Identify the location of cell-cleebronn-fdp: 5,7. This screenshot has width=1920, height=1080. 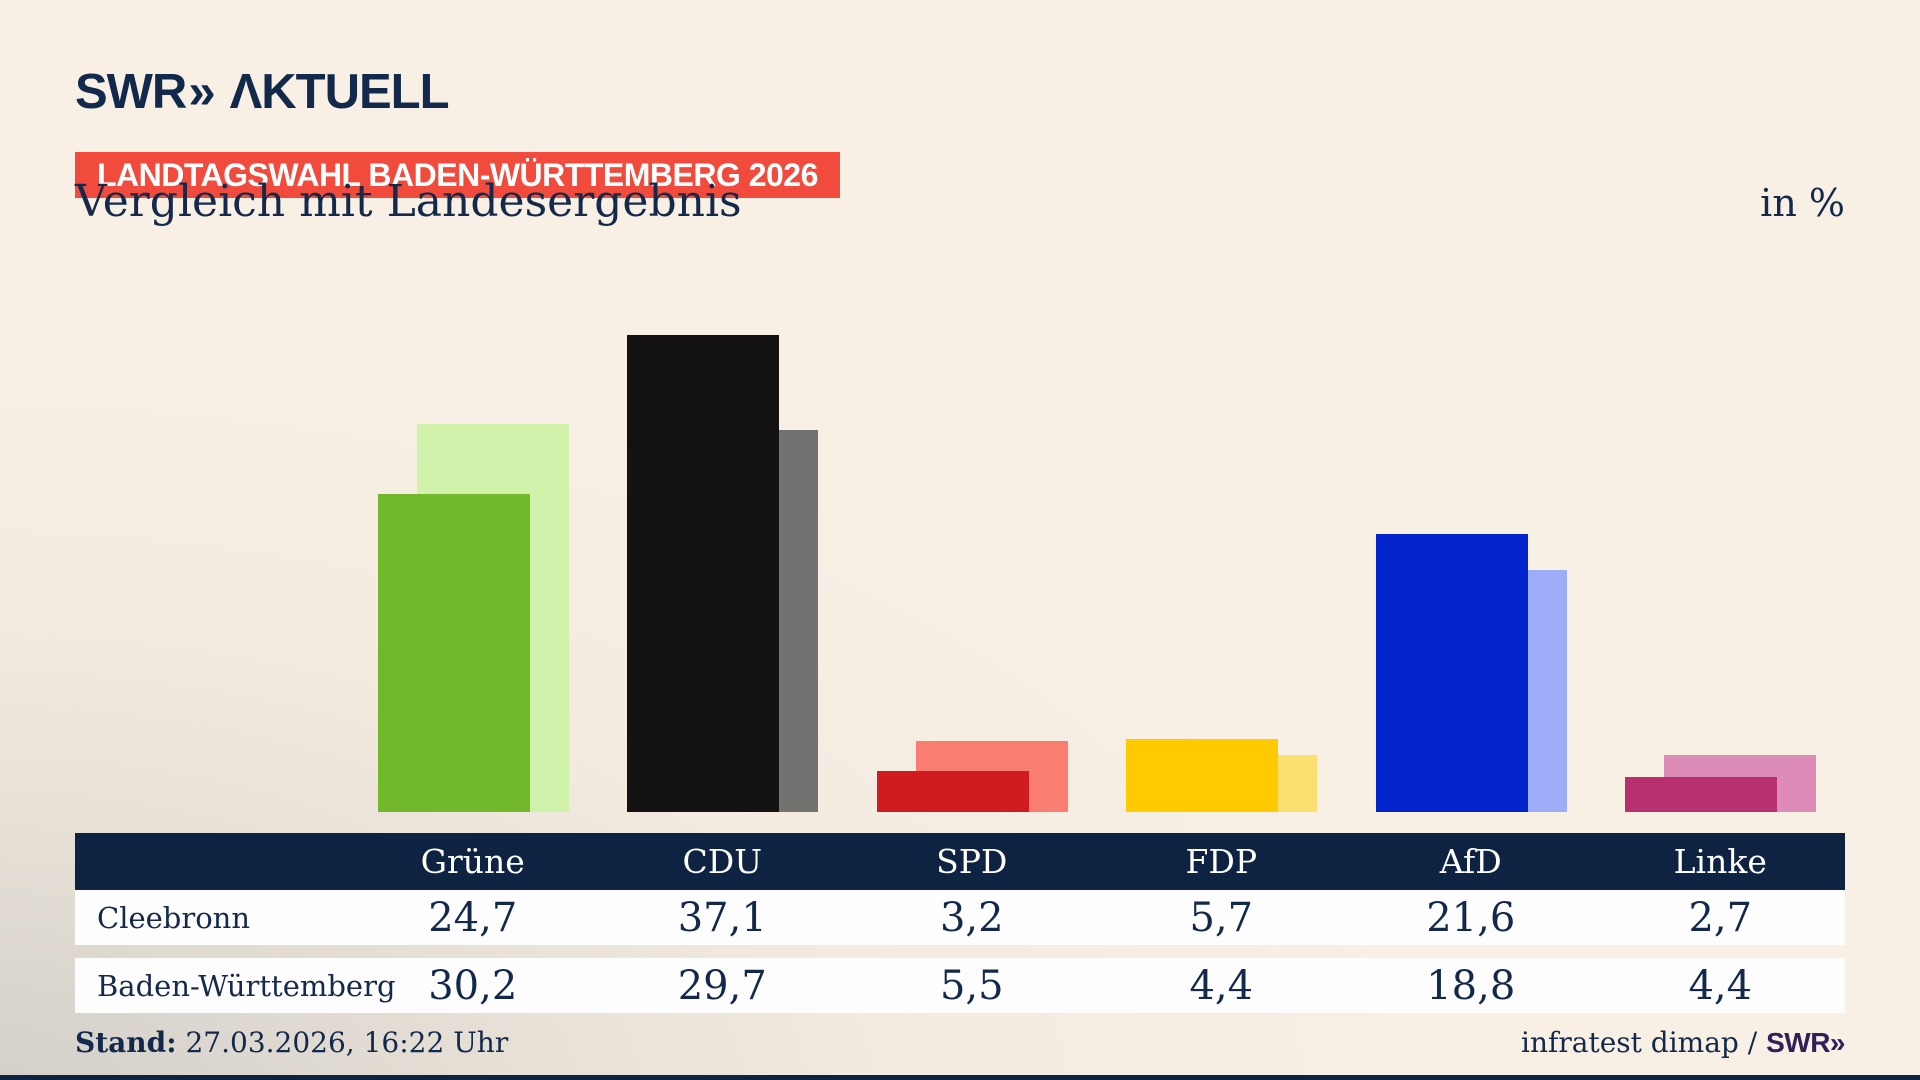
(1221, 917).